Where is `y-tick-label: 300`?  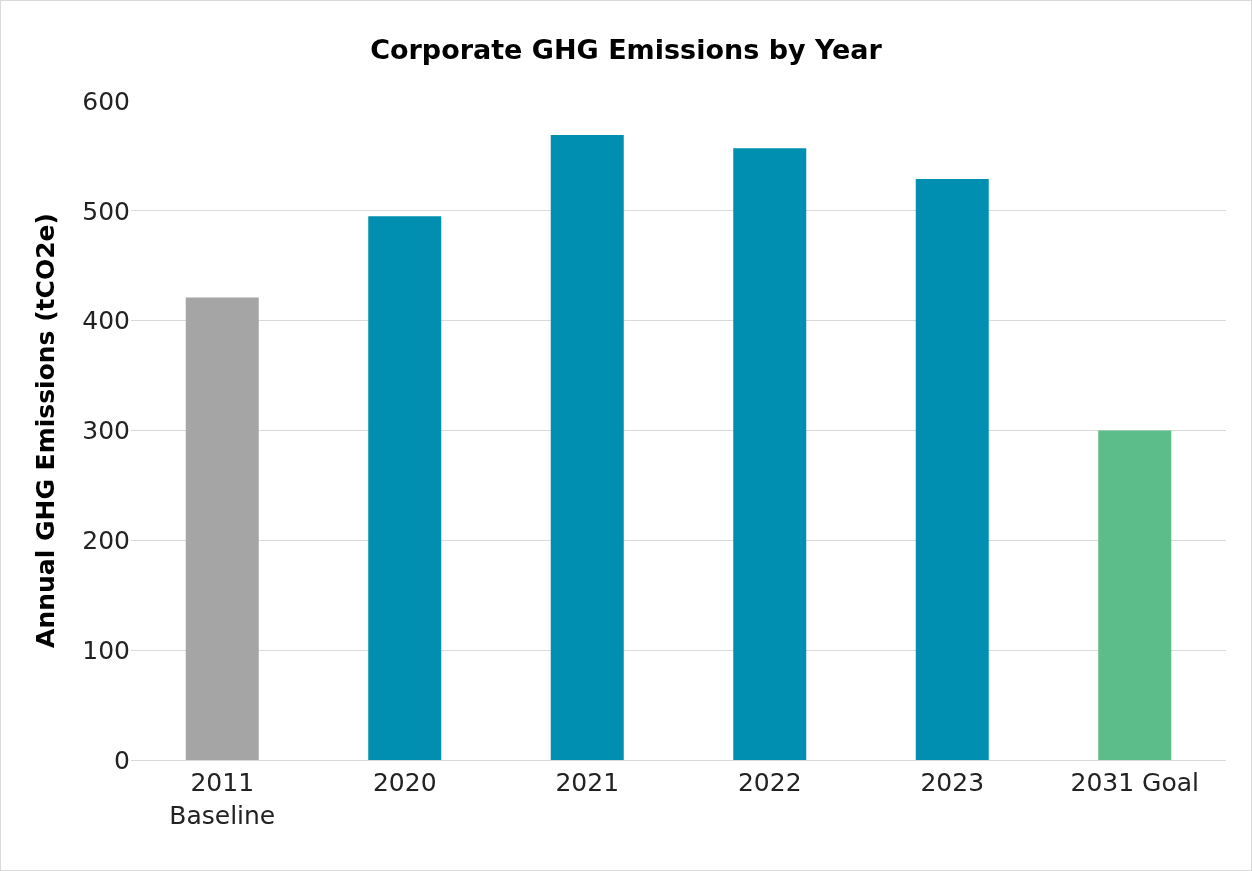
y-tick-label: 300 is located at coordinates (106, 431).